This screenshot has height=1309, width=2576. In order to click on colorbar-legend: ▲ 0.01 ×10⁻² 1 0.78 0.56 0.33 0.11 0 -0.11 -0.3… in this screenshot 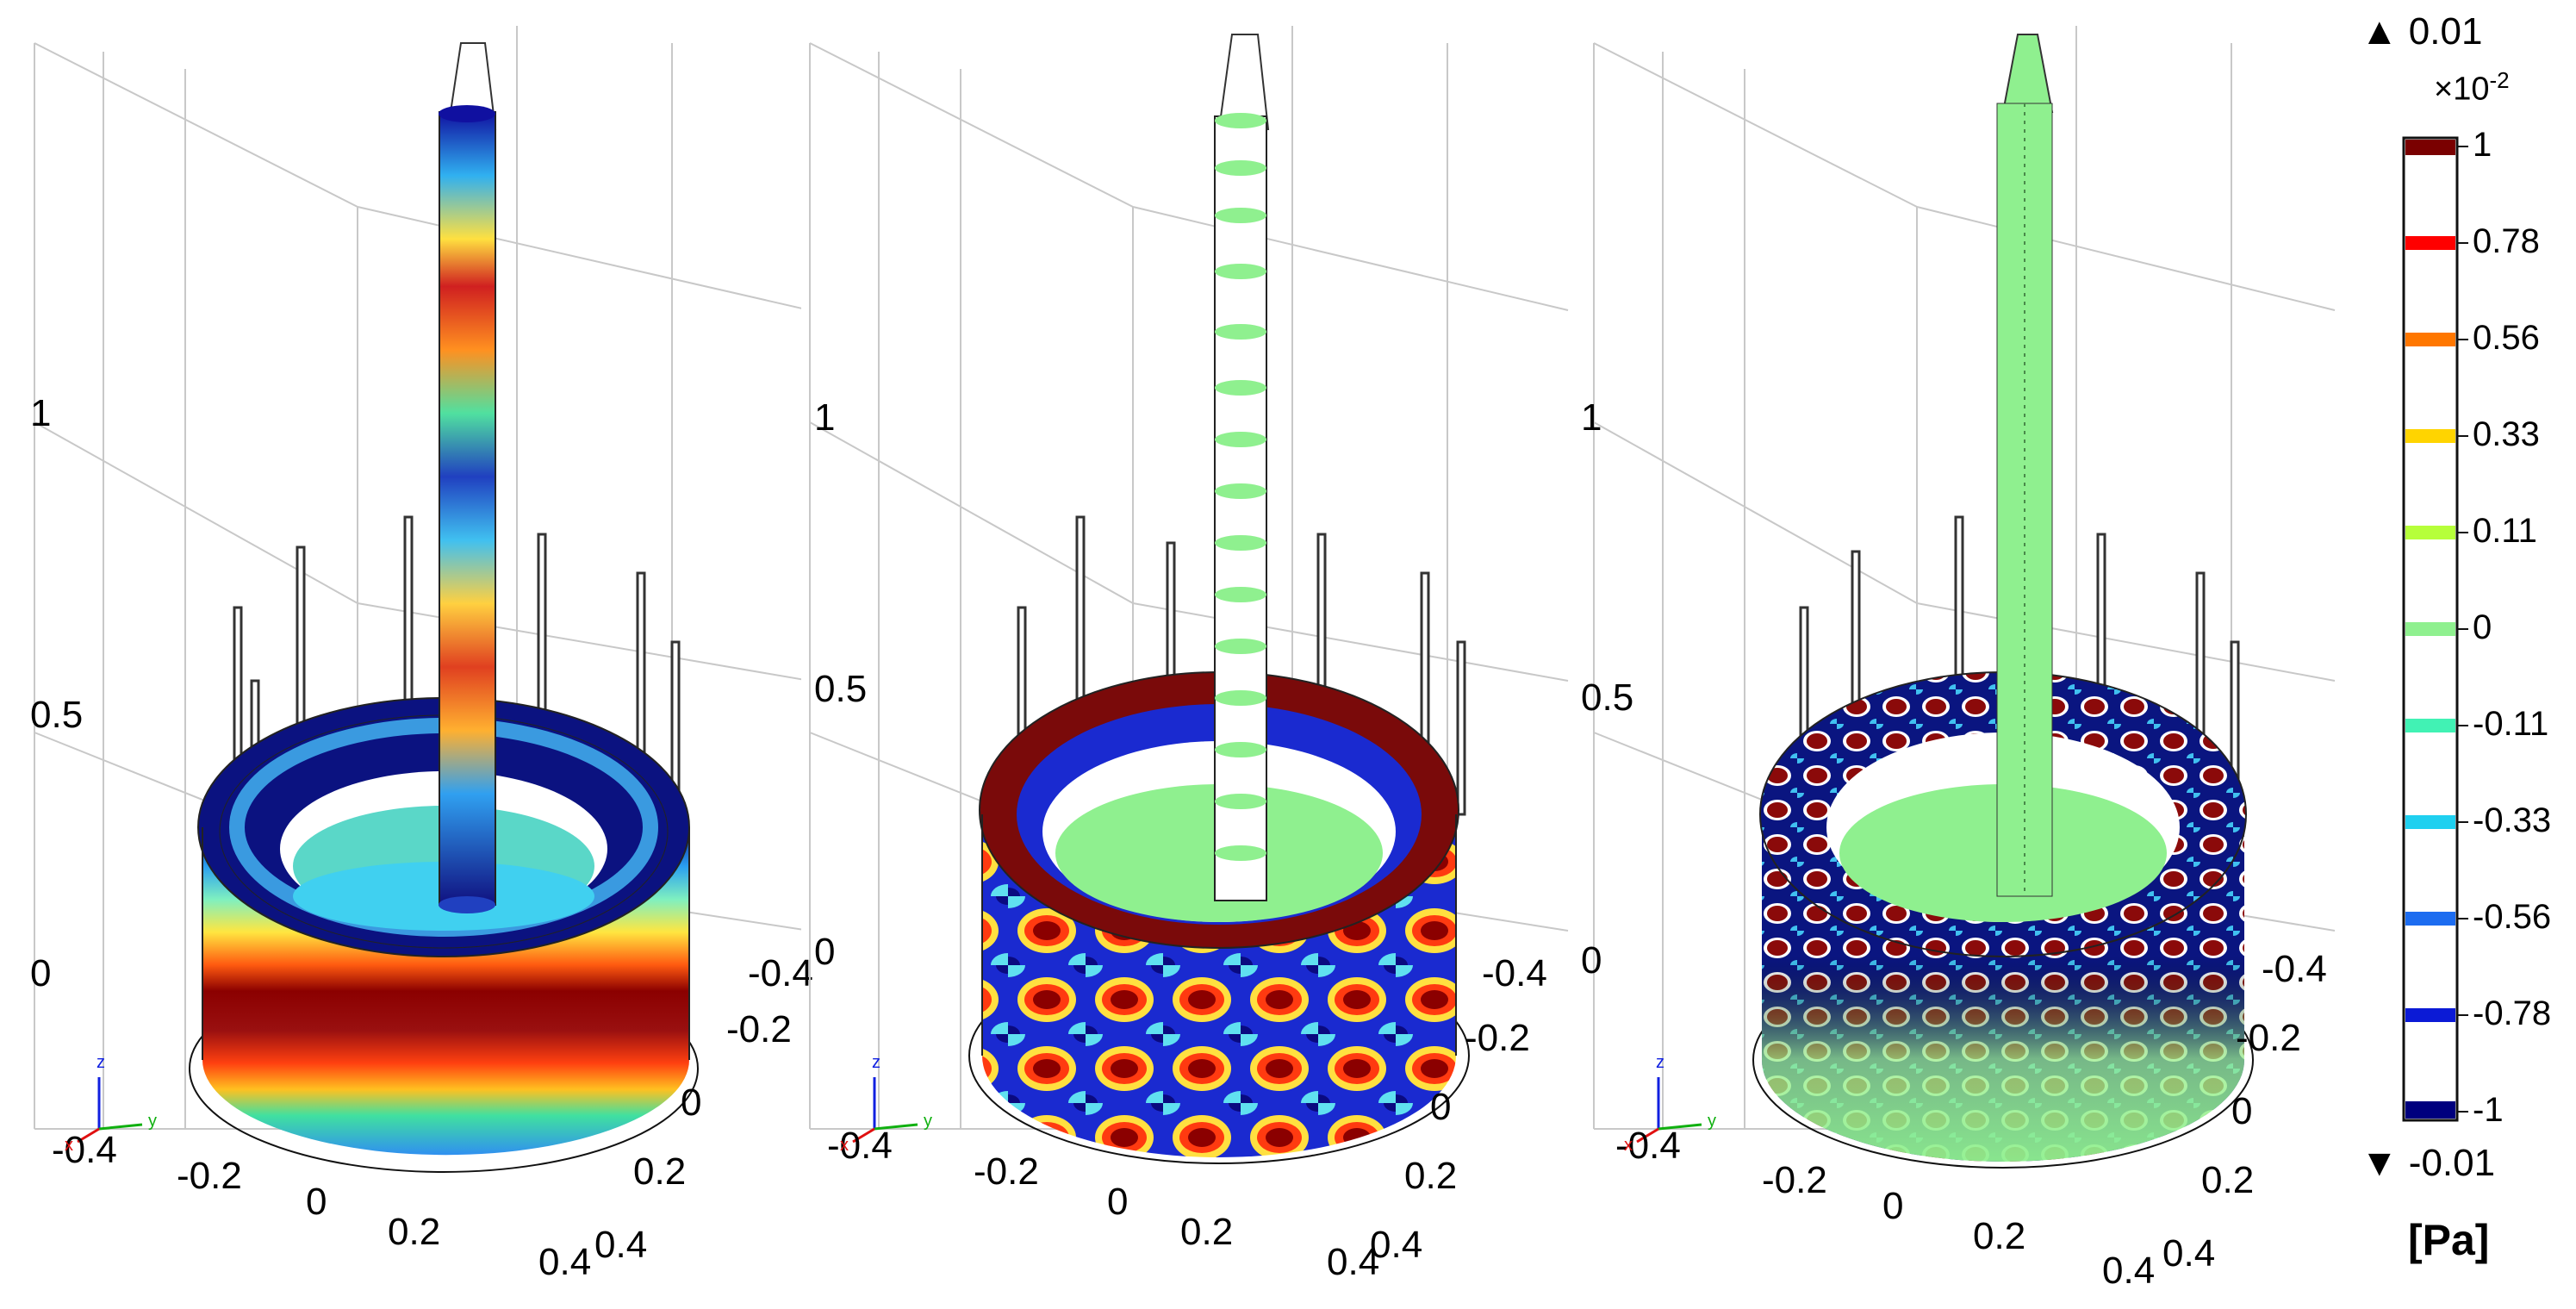, I will do `click(2459, 654)`.